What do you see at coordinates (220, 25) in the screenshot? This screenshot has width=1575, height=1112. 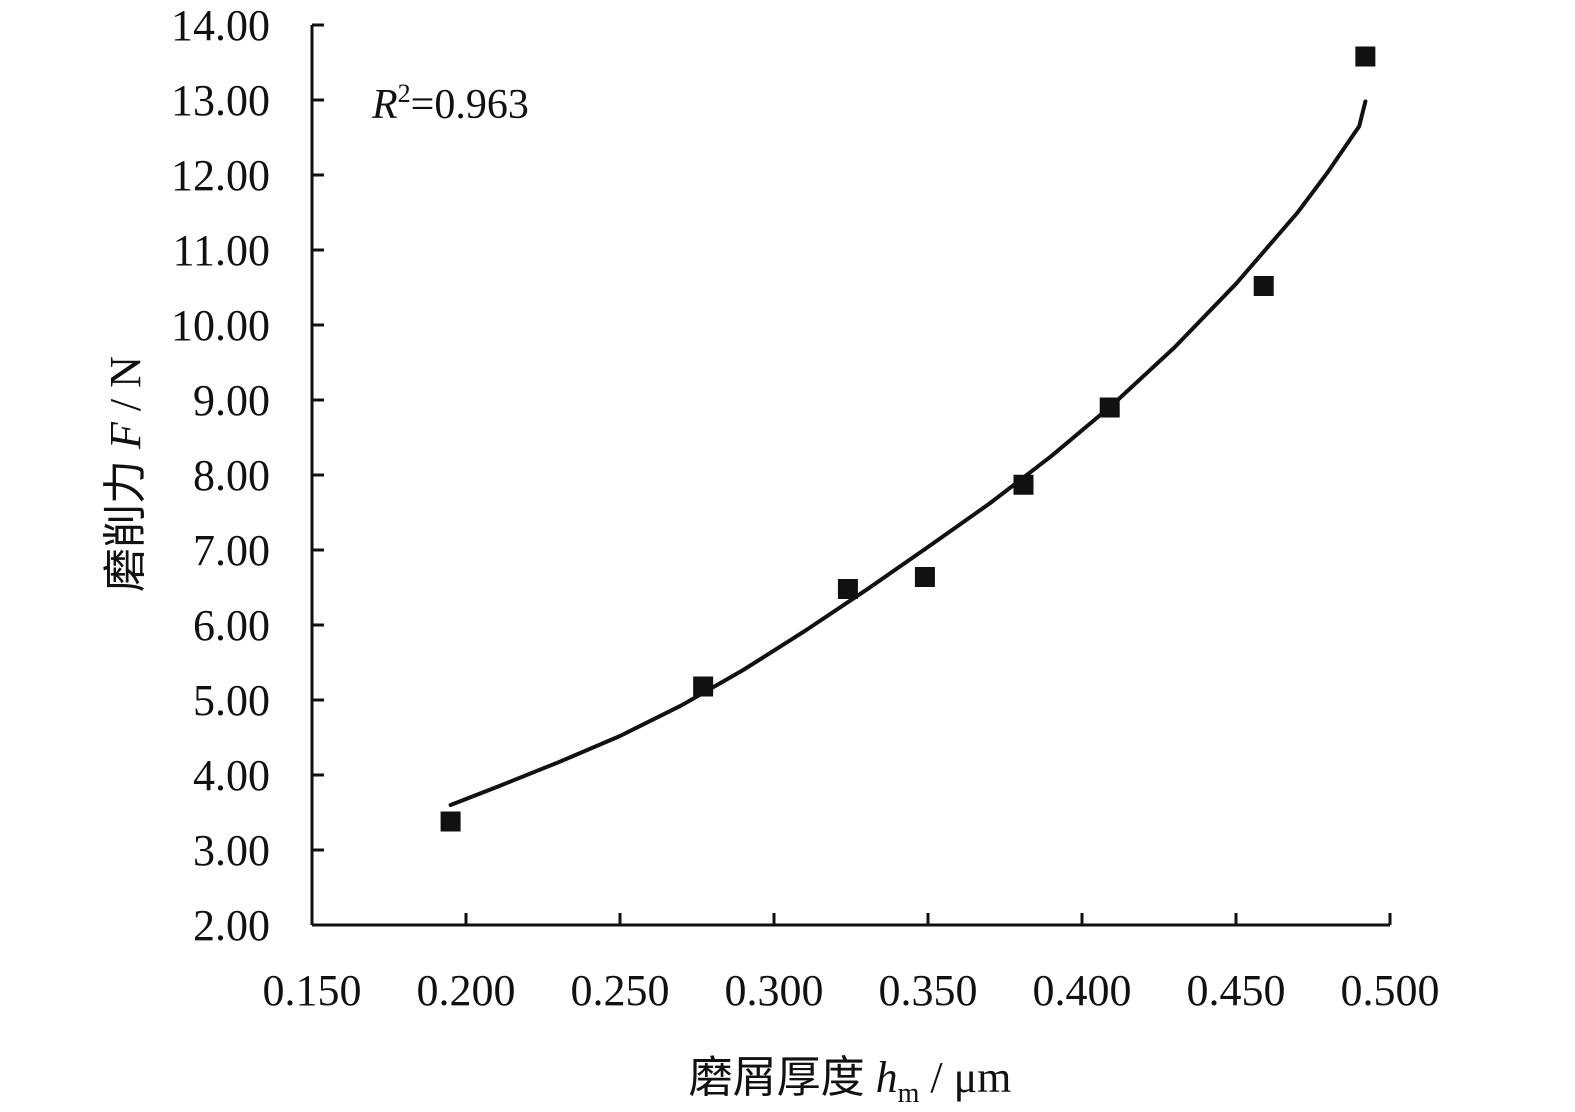 I see `y-tick-label: 14.00` at bounding box center [220, 25].